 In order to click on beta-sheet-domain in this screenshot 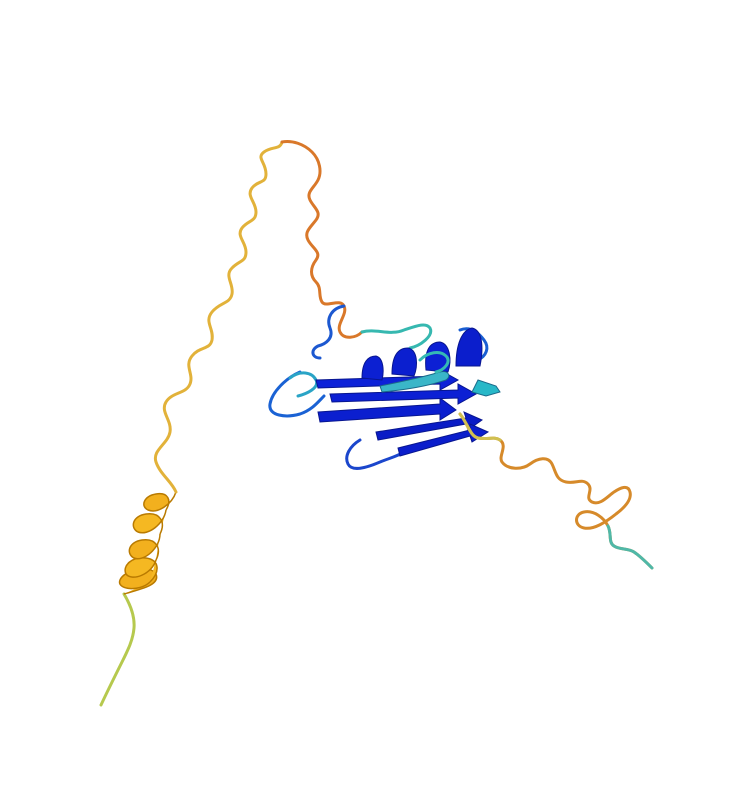, I will do `click(384, 387)`.